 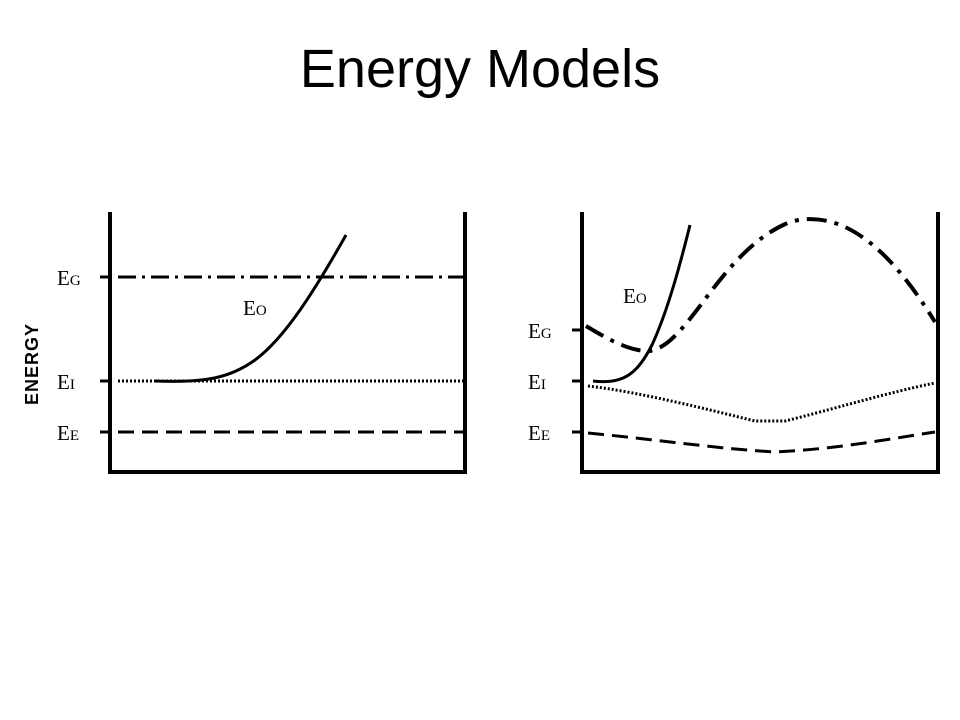 What do you see at coordinates (540, 331) in the screenshot?
I see `right-eg-label: EG` at bounding box center [540, 331].